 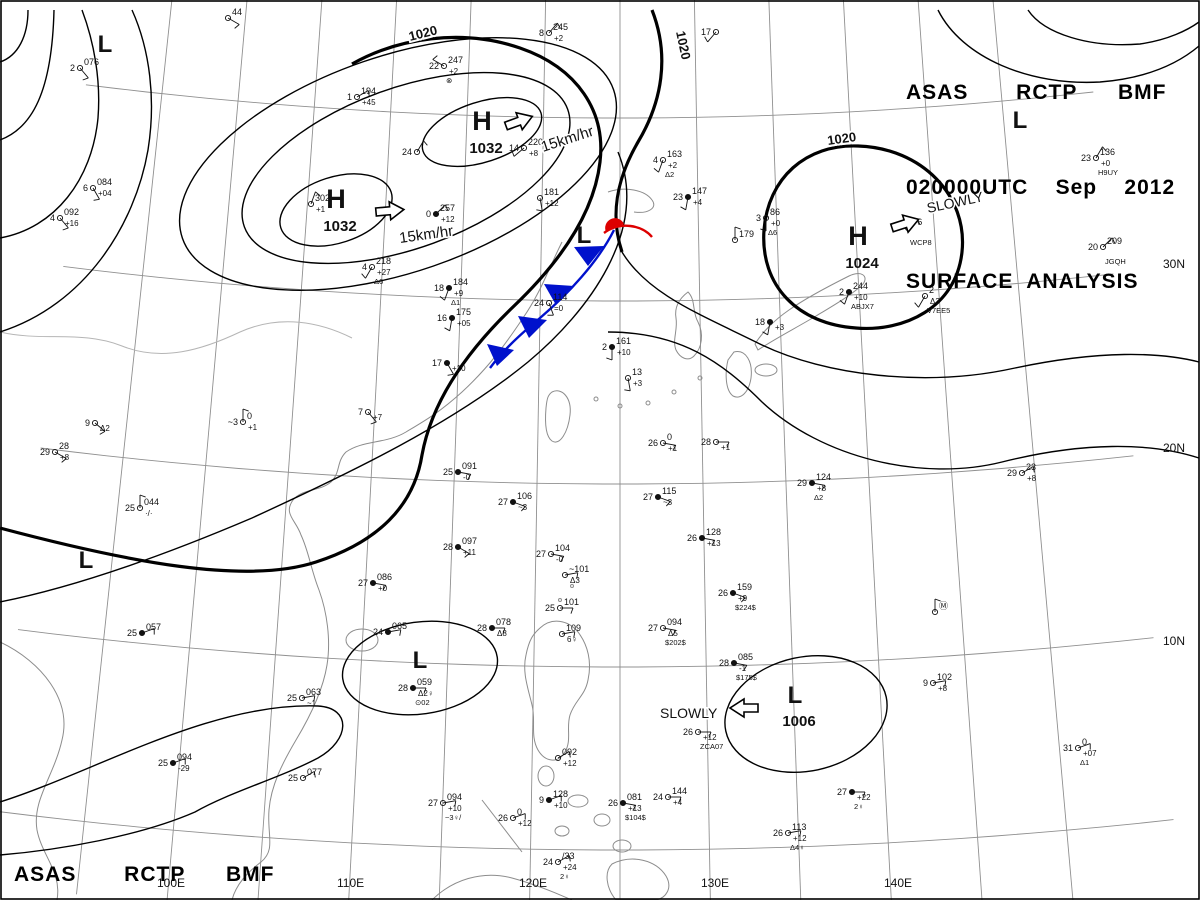 What do you see at coordinates (52, 218) in the screenshot?
I see `station-temp: 4` at bounding box center [52, 218].